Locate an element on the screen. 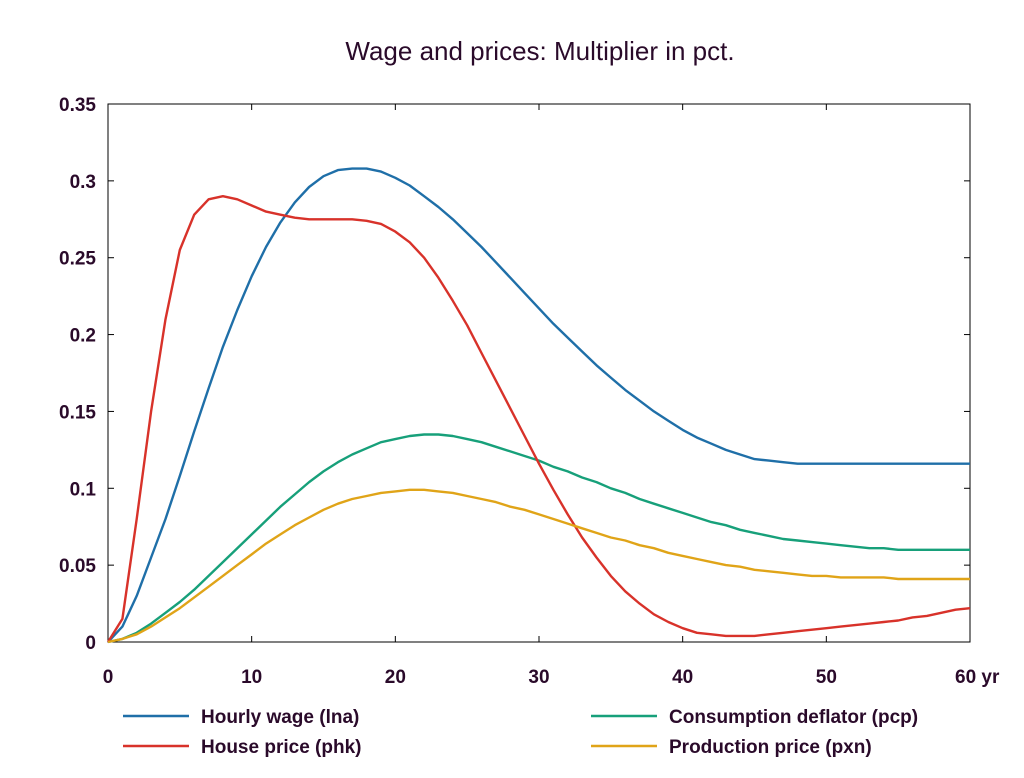 The image size is (1024, 778). legend-item: Consumption deflator (pcp) is located at coordinates (754, 717).